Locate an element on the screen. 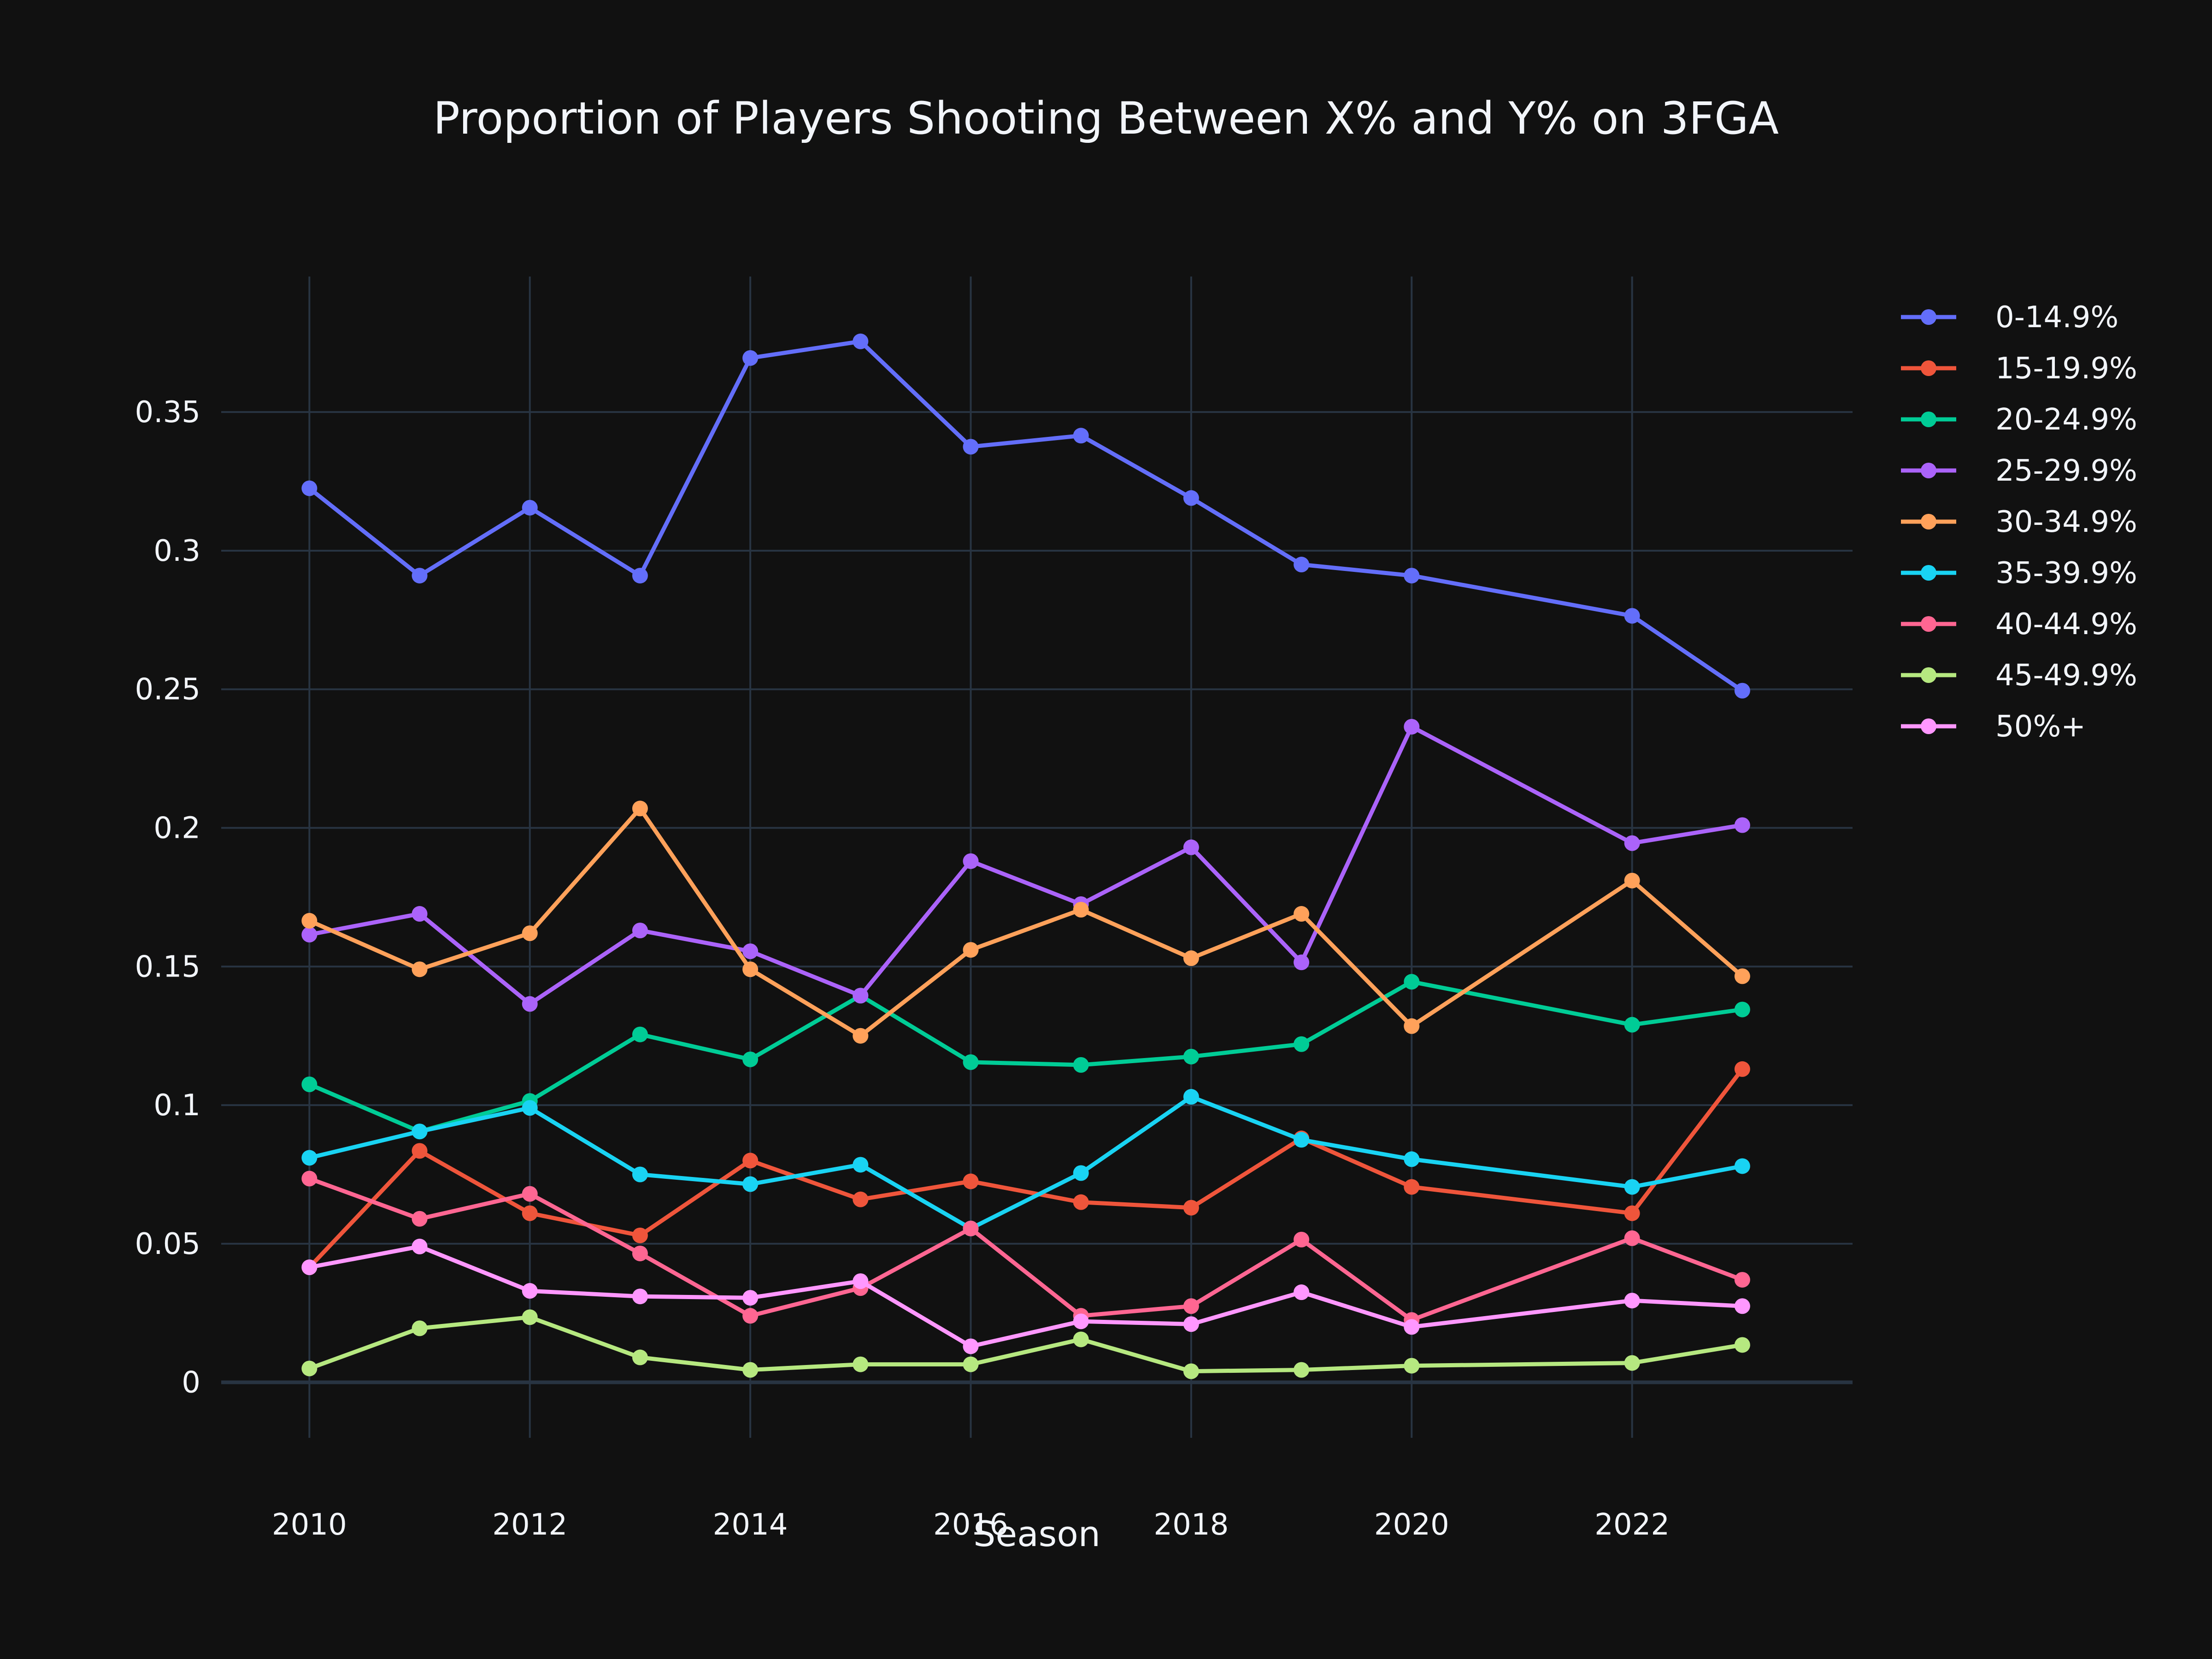  legend-item: 50%+ is located at coordinates (1993, 727).